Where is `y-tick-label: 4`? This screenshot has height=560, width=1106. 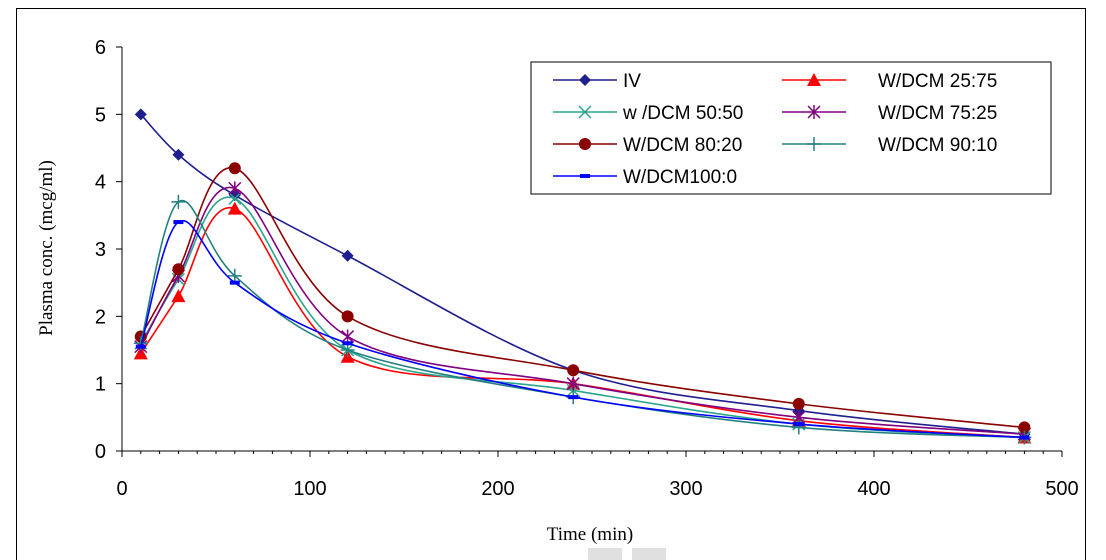 y-tick-label: 4 is located at coordinates (100, 183).